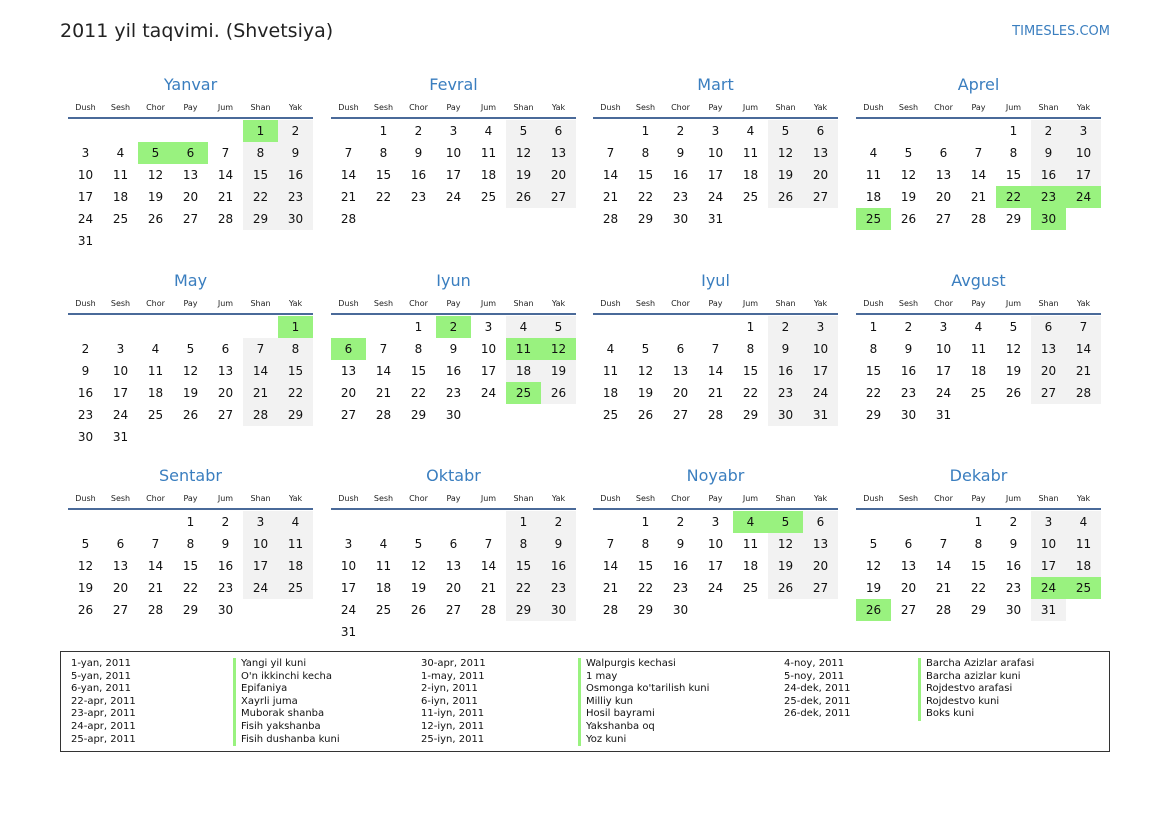 This screenshot has width=1169, height=827. What do you see at coordinates (190, 349) in the screenshot?
I see `day-cell: 5` at bounding box center [190, 349].